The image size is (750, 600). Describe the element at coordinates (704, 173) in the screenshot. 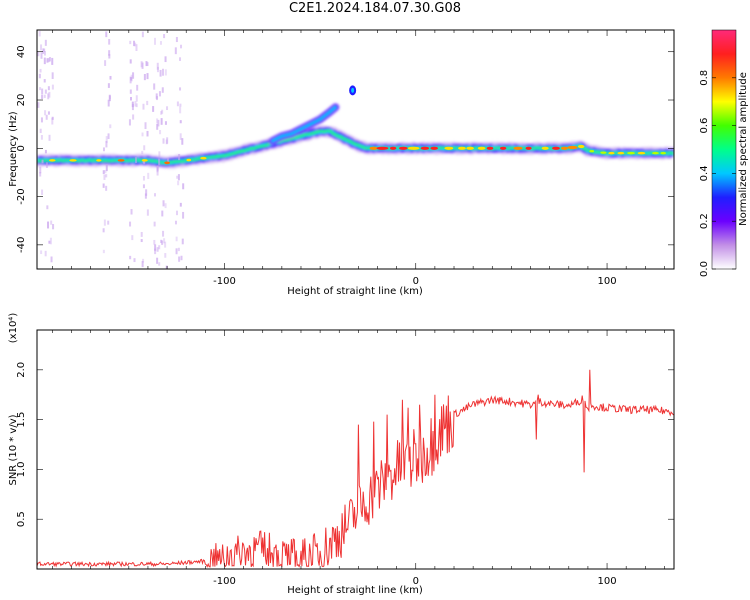

I see `colorbar-tick-label: 0.4` at that location.